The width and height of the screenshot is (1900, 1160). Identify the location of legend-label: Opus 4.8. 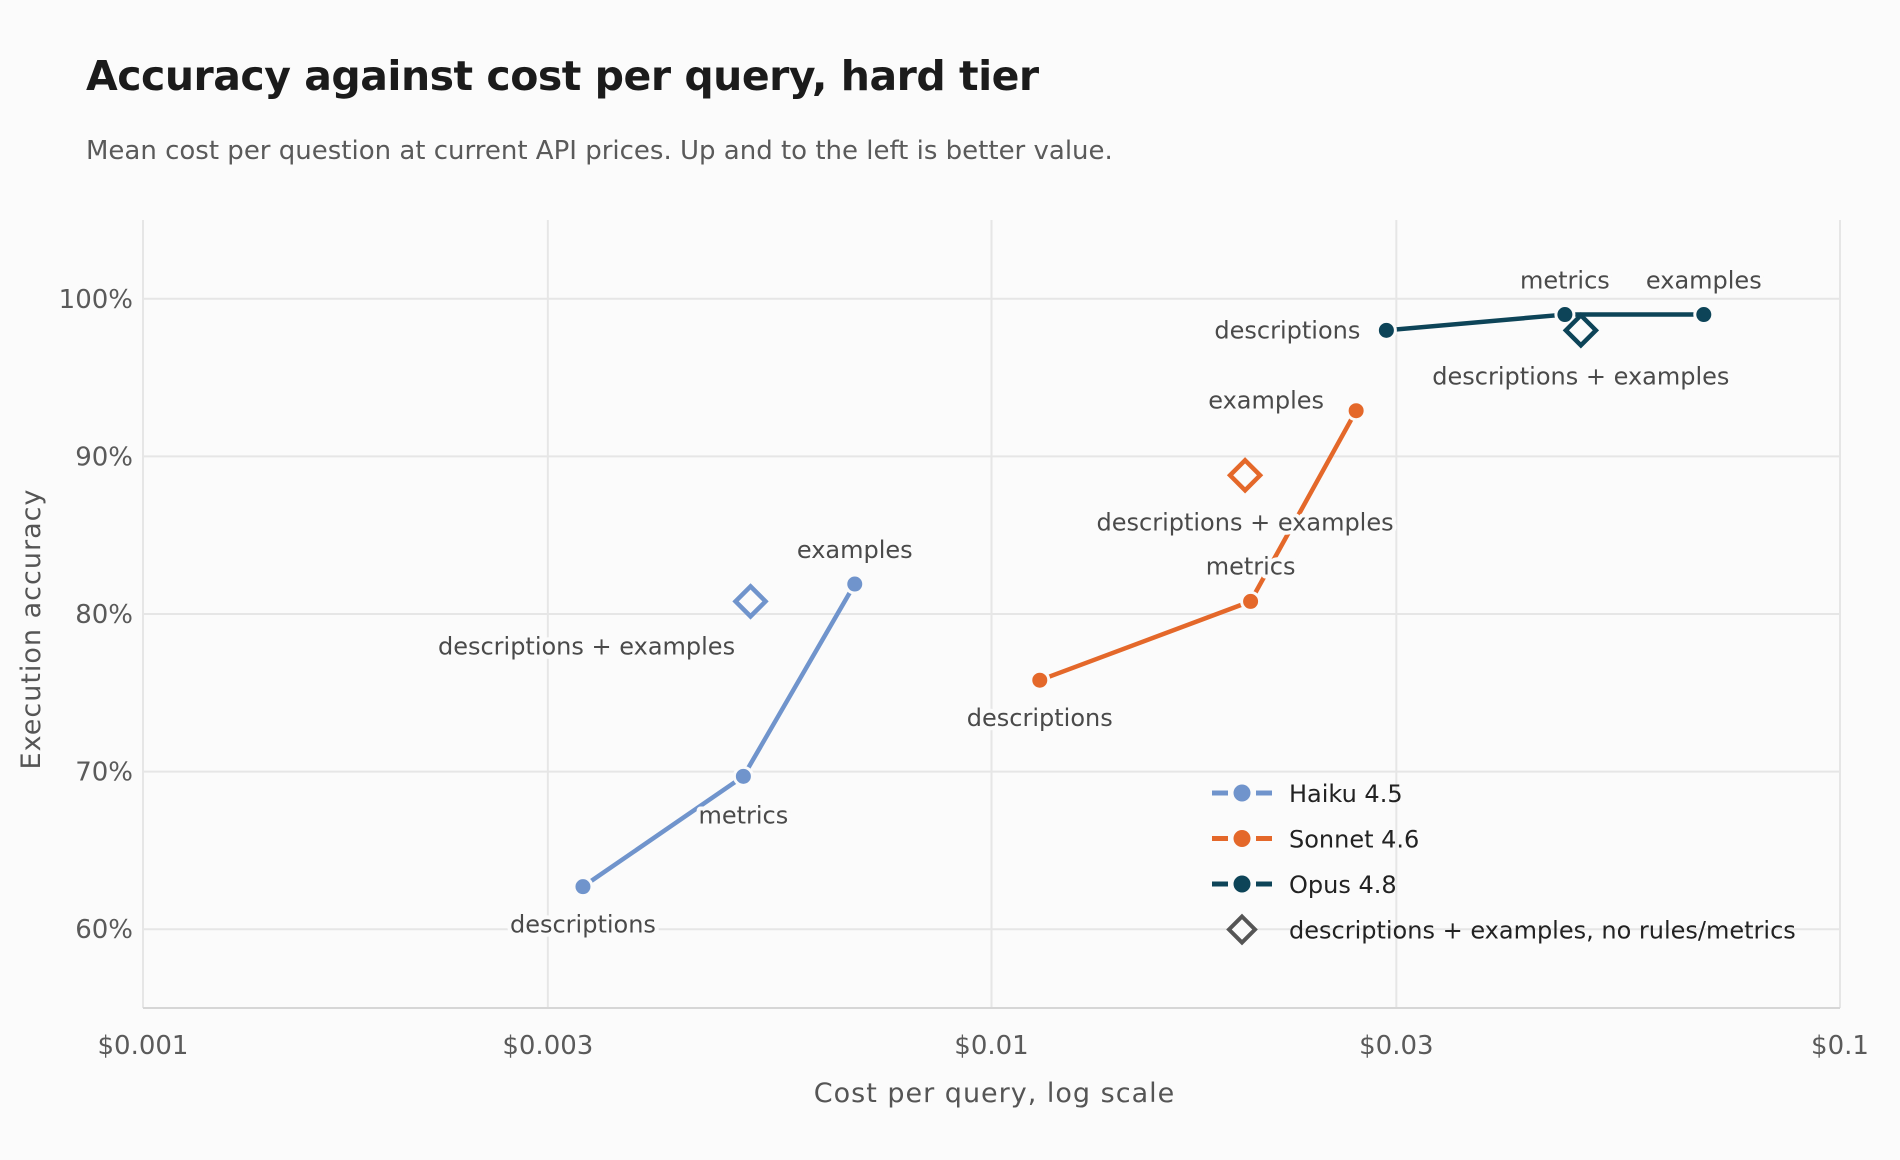
(1343, 885).